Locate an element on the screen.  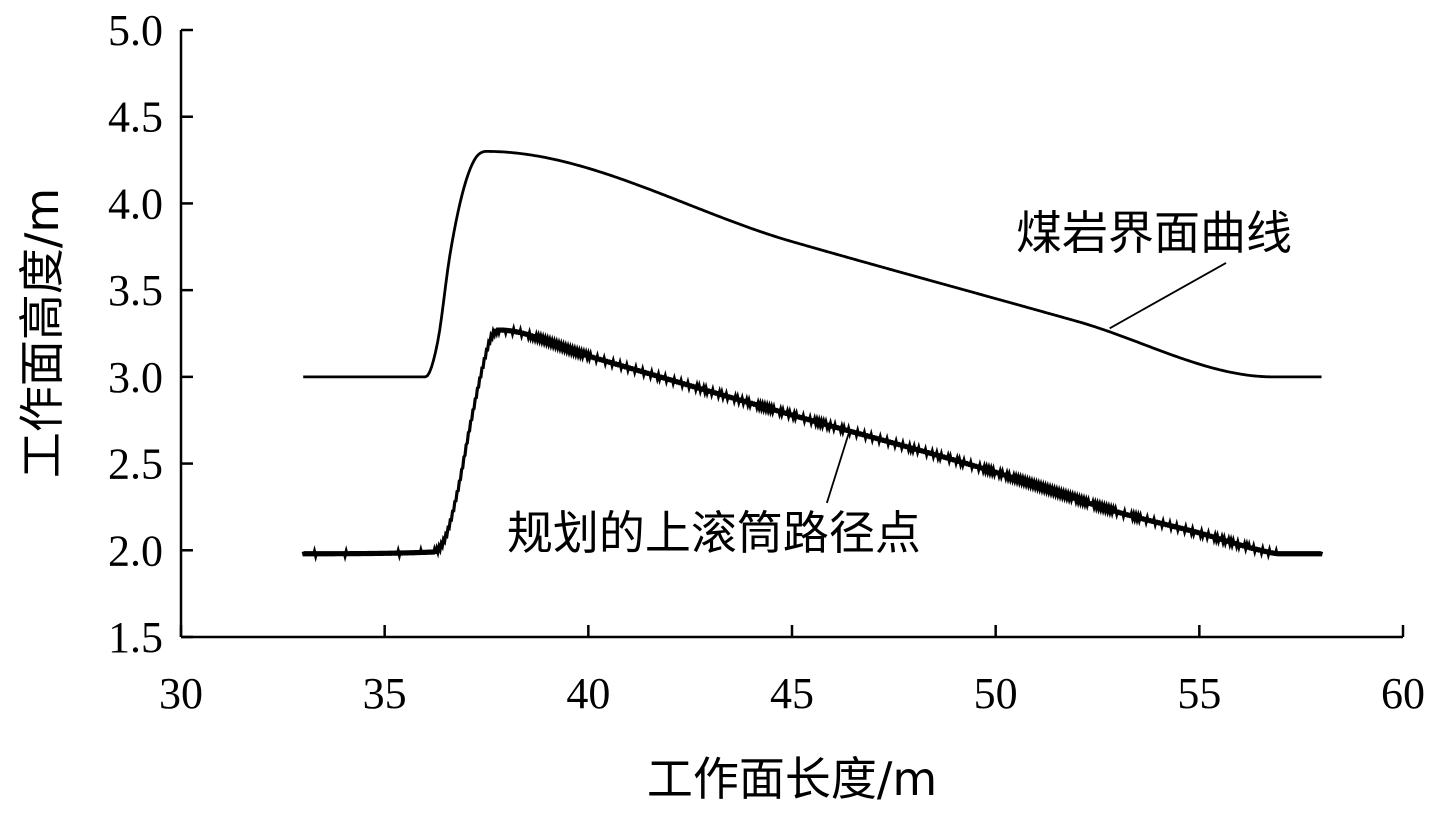
y-tick-label: 2.5 is located at coordinates (135, 464).